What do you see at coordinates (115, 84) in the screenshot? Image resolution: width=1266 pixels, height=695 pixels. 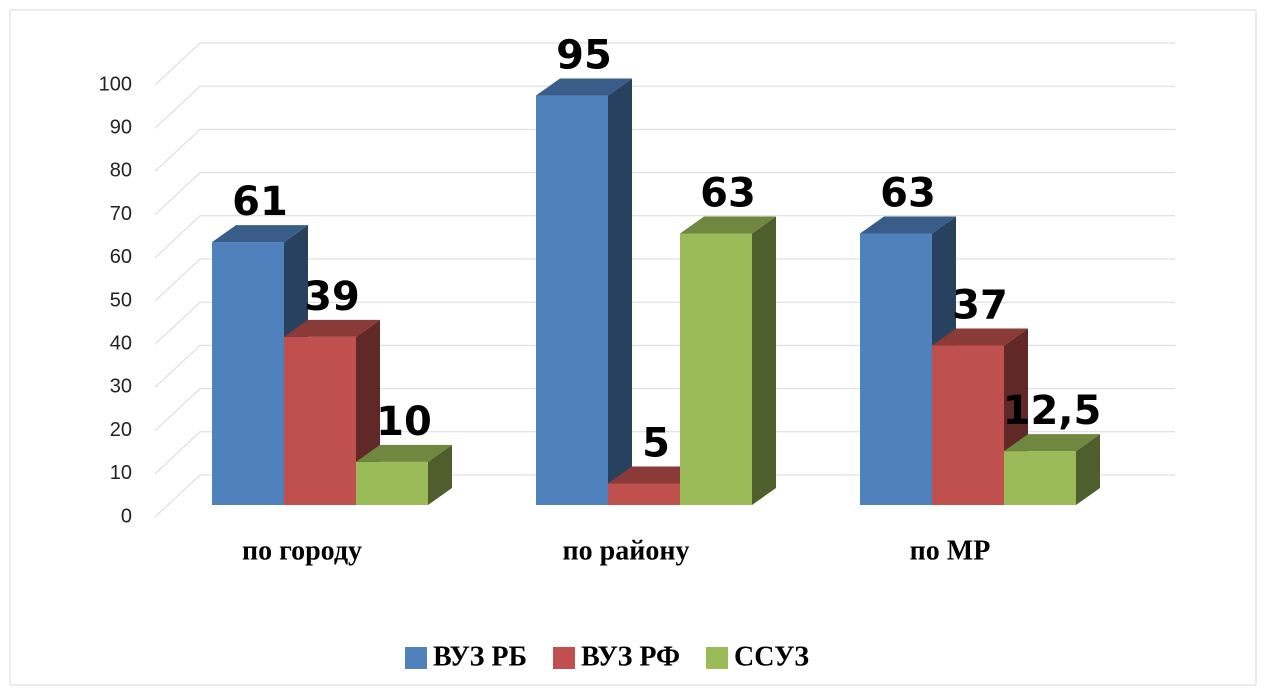 I see `y-tick-label: 100` at bounding box center [115, 84].